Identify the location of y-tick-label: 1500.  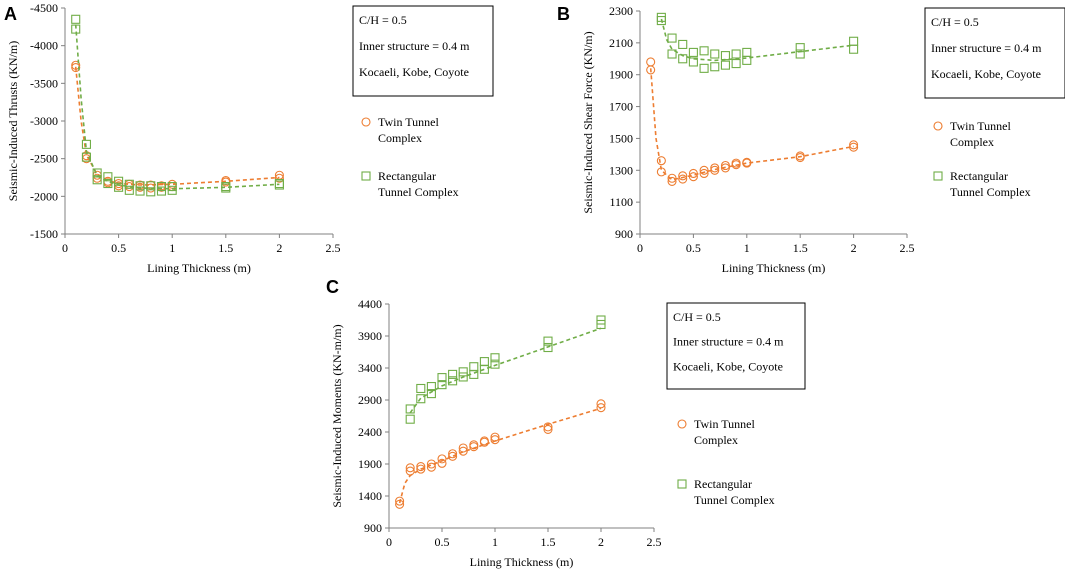
(621, 138).